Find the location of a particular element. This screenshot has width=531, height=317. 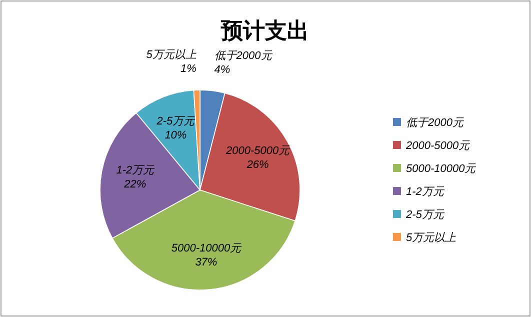

legend-label: 5000-10000元 is located at coordinates (441, 169).